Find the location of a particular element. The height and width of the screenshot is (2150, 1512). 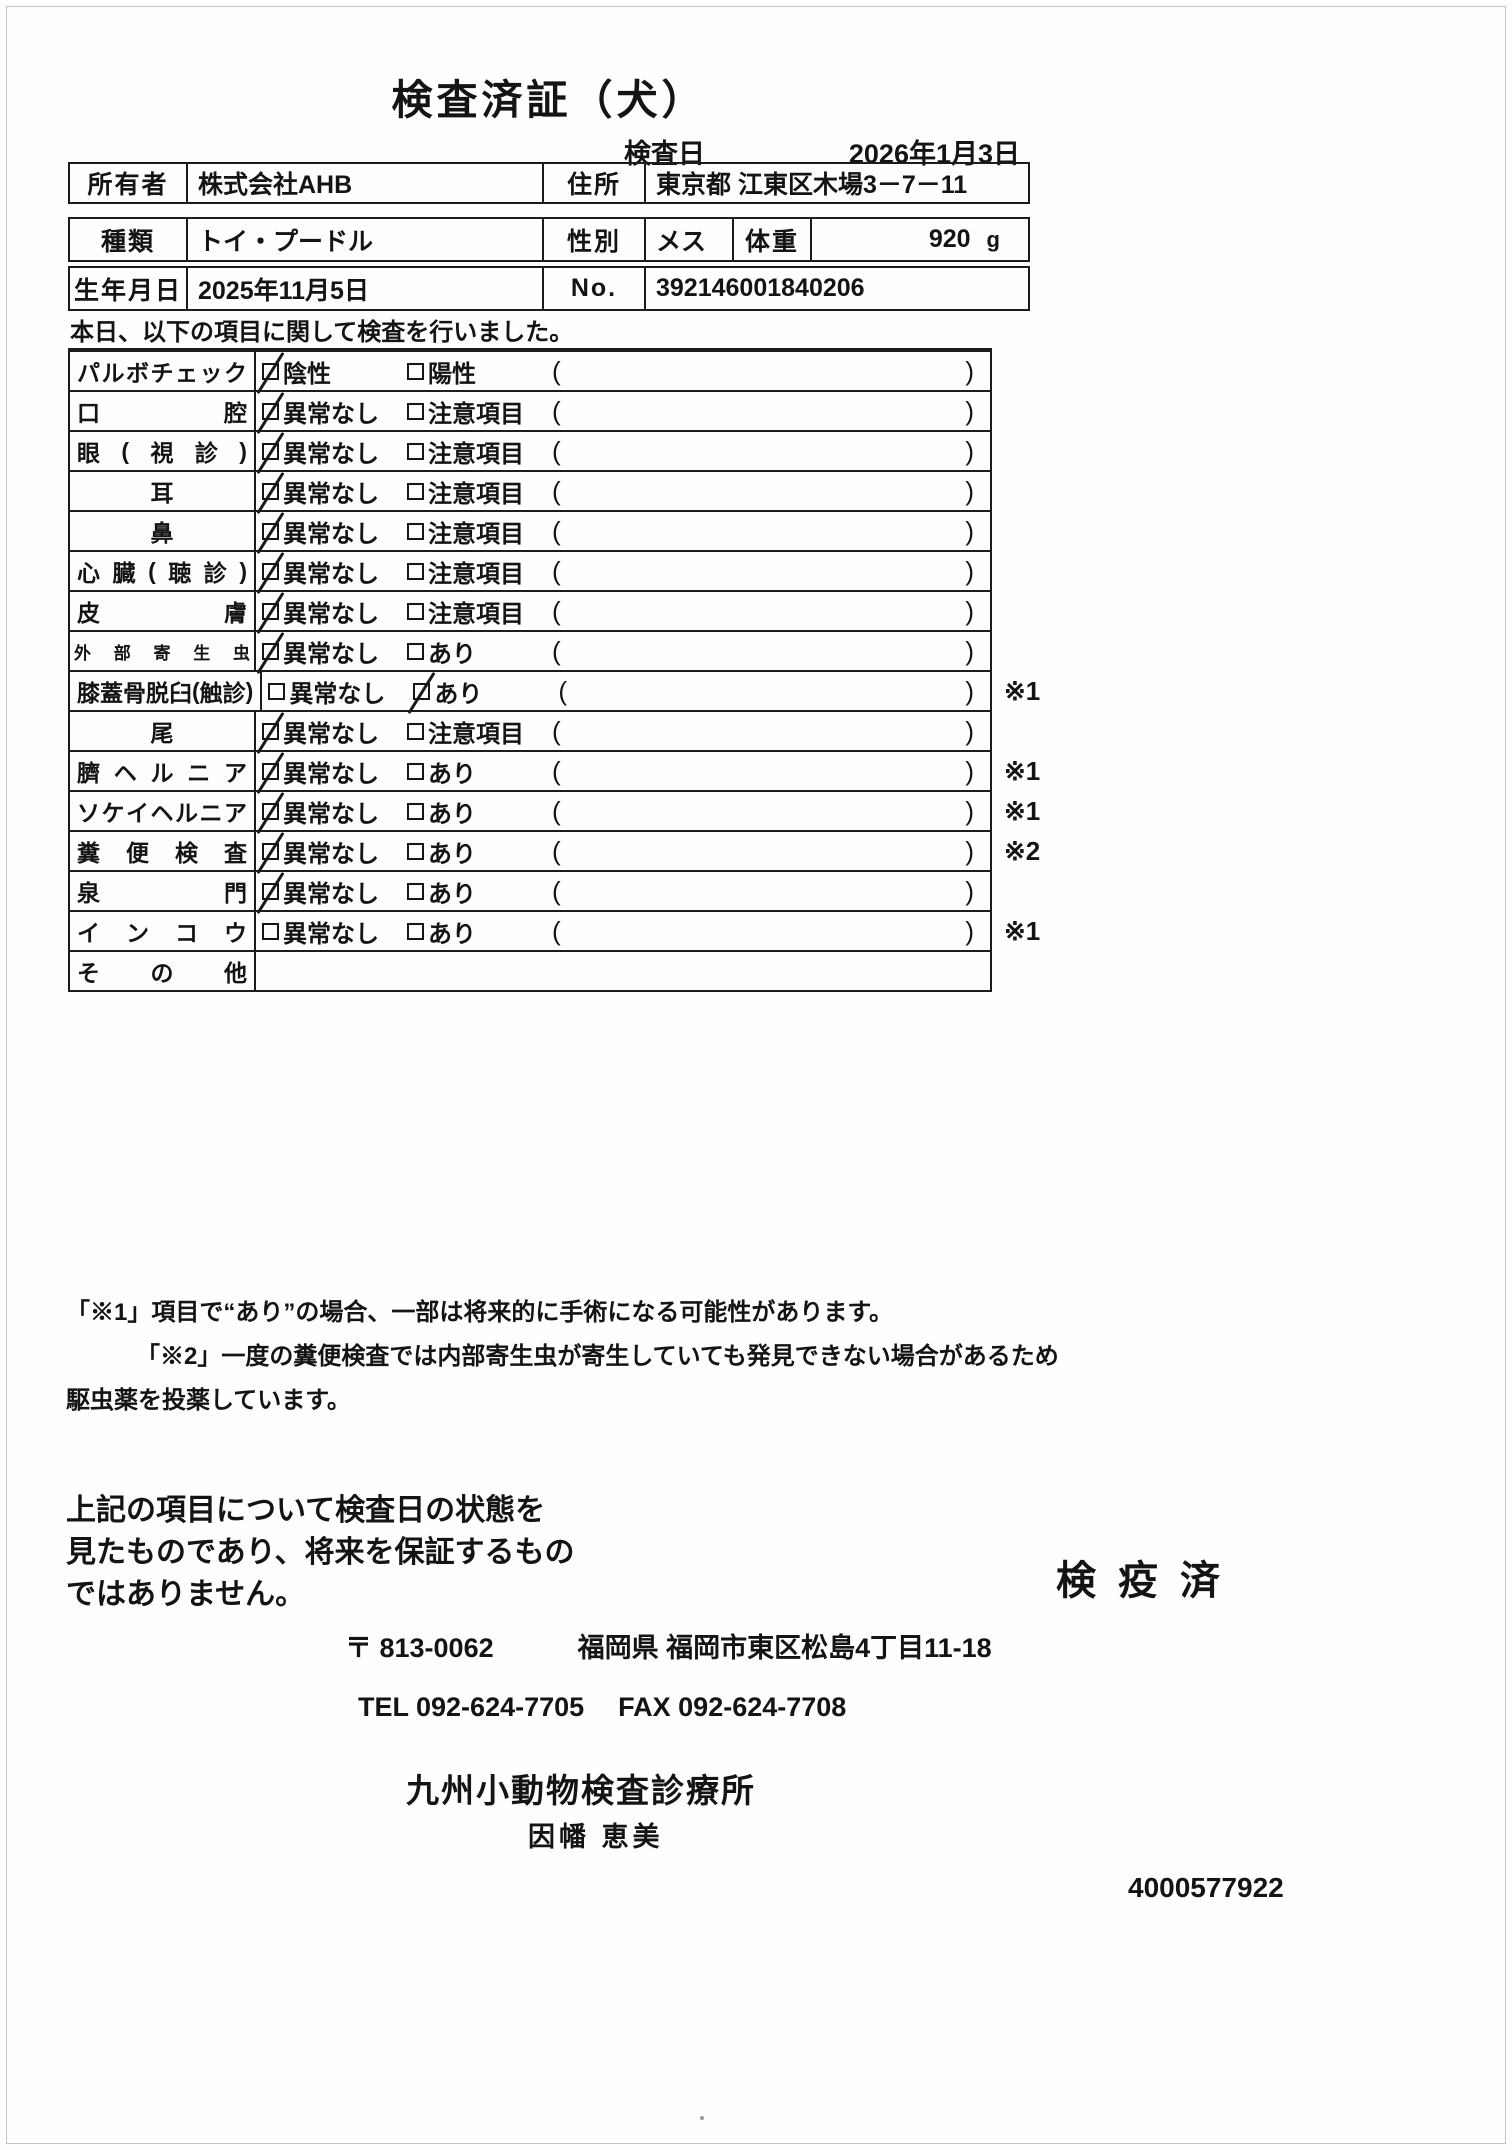

inspection-item-label: 皮膚 is located at coordinates (163, 611).